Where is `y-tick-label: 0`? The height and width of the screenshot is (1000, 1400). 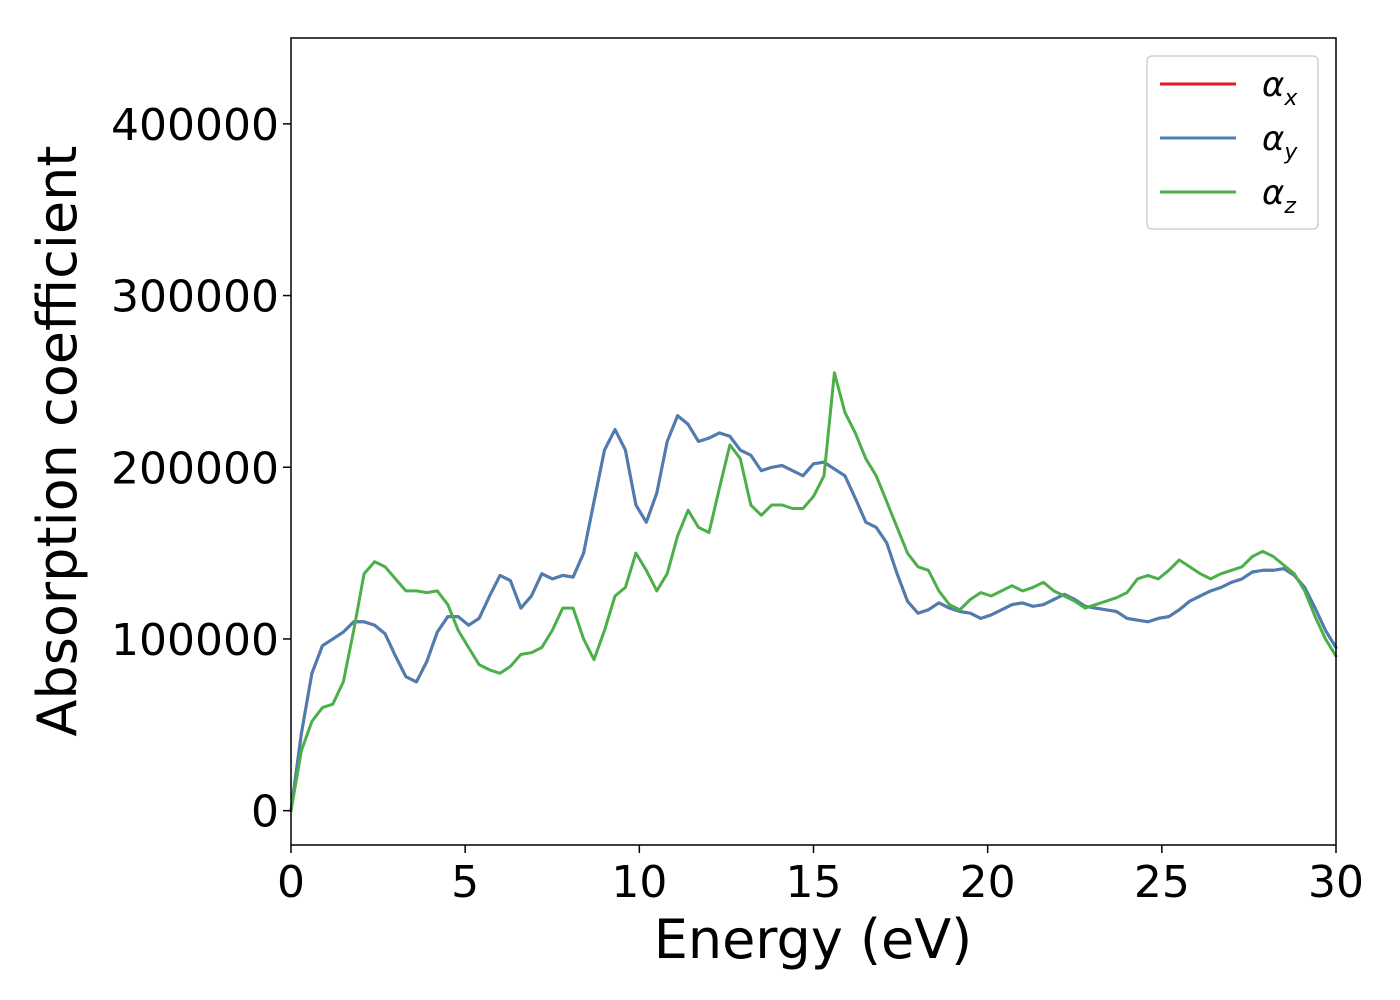 y-tick-label: 0 is located at coordinates (265, 812).